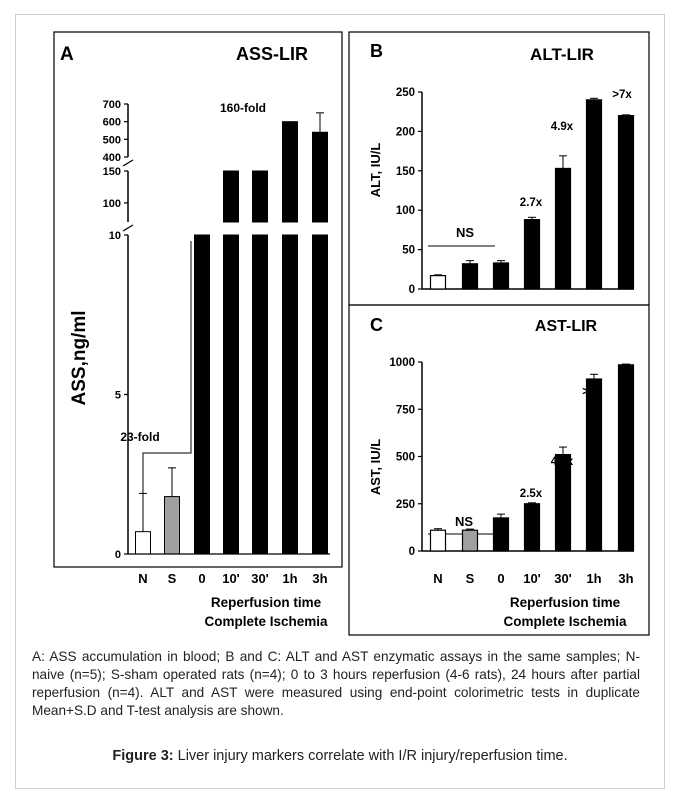  What do you see at coordinates (231, 578) in the screenshot?
I see `panel-a-x-tick-label: 10'` at bounding box center [231, 578].